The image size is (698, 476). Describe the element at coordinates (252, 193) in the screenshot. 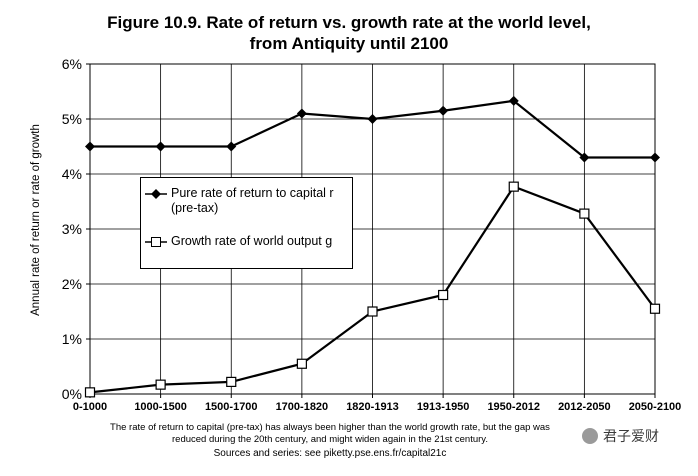

I see `legend-label-return-line1: Pure rate of return to capital r` at that location.